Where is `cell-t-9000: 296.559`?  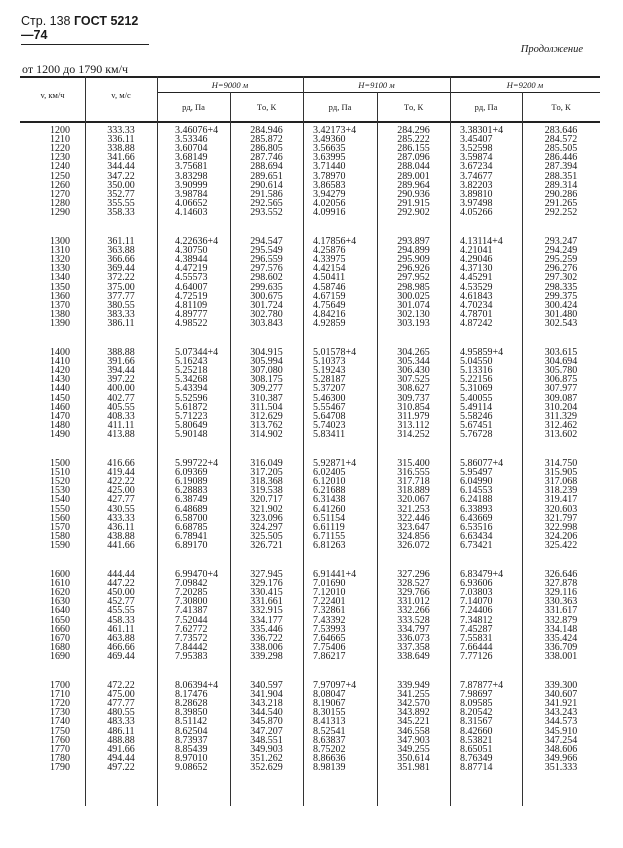
cell-t-9000: 296.559 is located at coordinates (266, 260).